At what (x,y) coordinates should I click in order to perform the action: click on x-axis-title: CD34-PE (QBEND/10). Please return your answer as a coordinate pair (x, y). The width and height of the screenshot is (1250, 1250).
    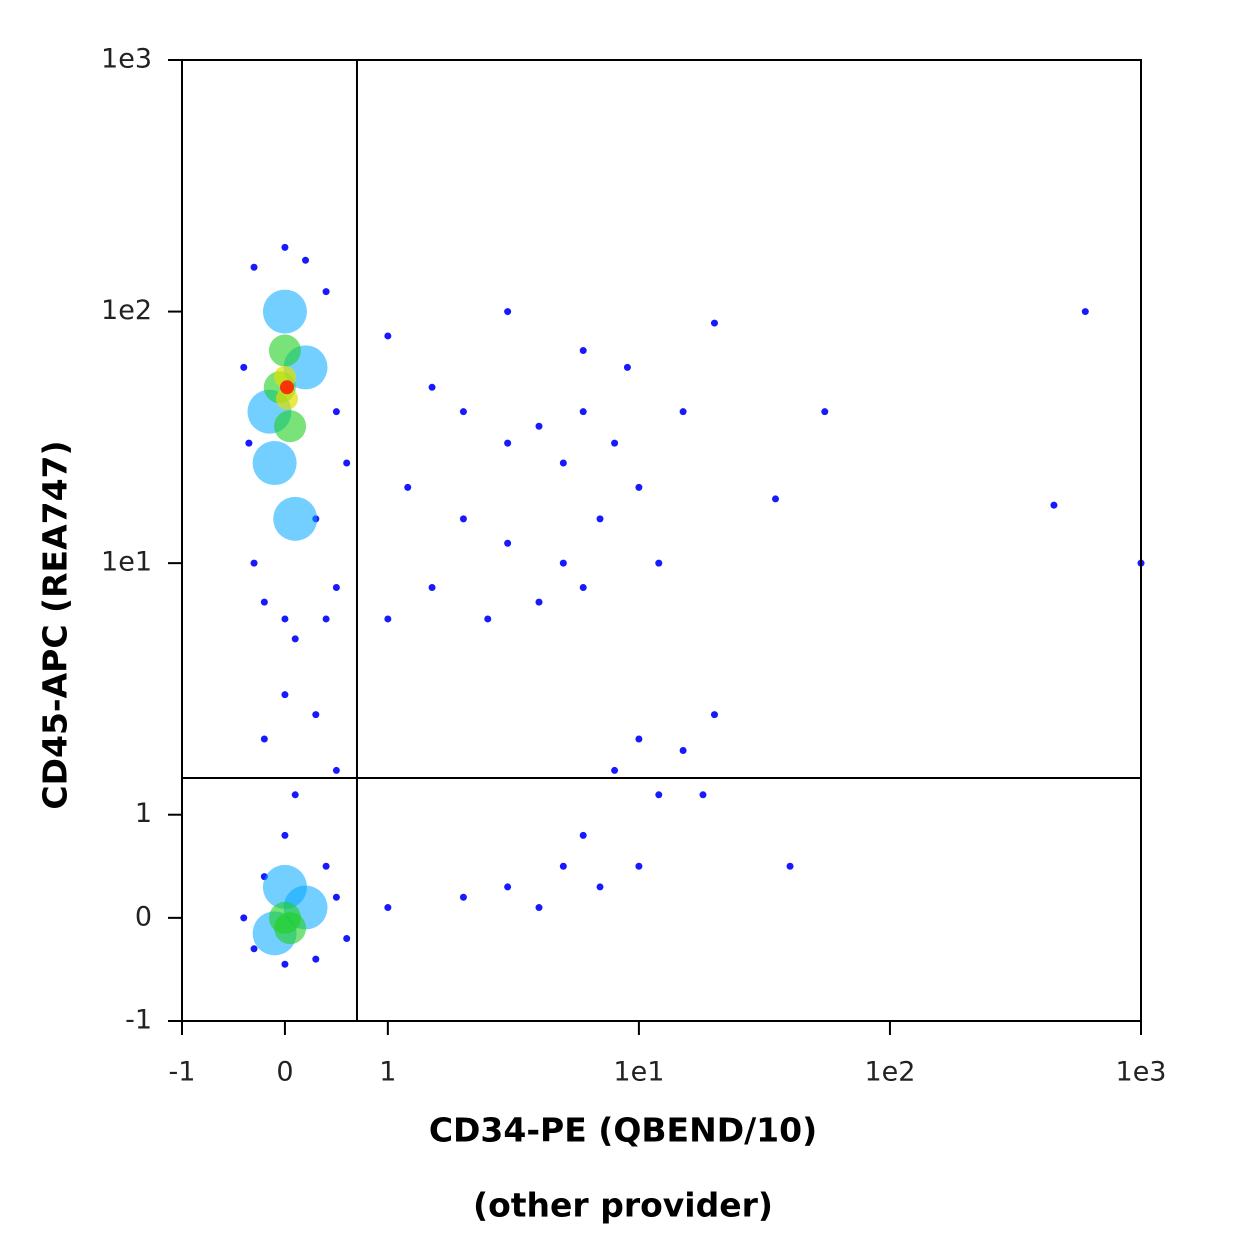
    Looking at the image, I should click on (623, 1130).